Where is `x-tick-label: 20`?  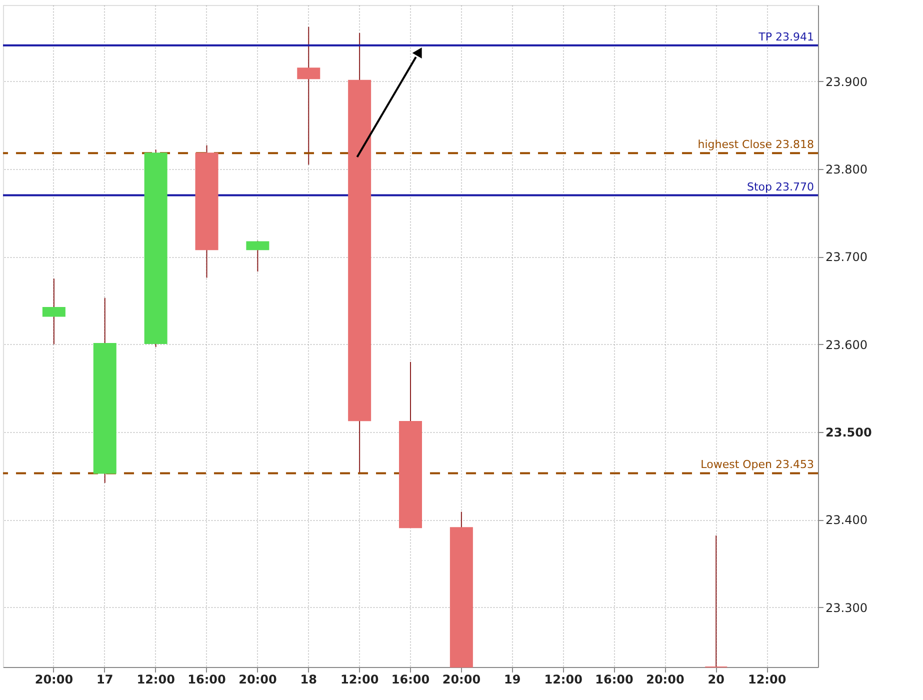
x-tick-label: 20 is located at coordinates (716, 679).